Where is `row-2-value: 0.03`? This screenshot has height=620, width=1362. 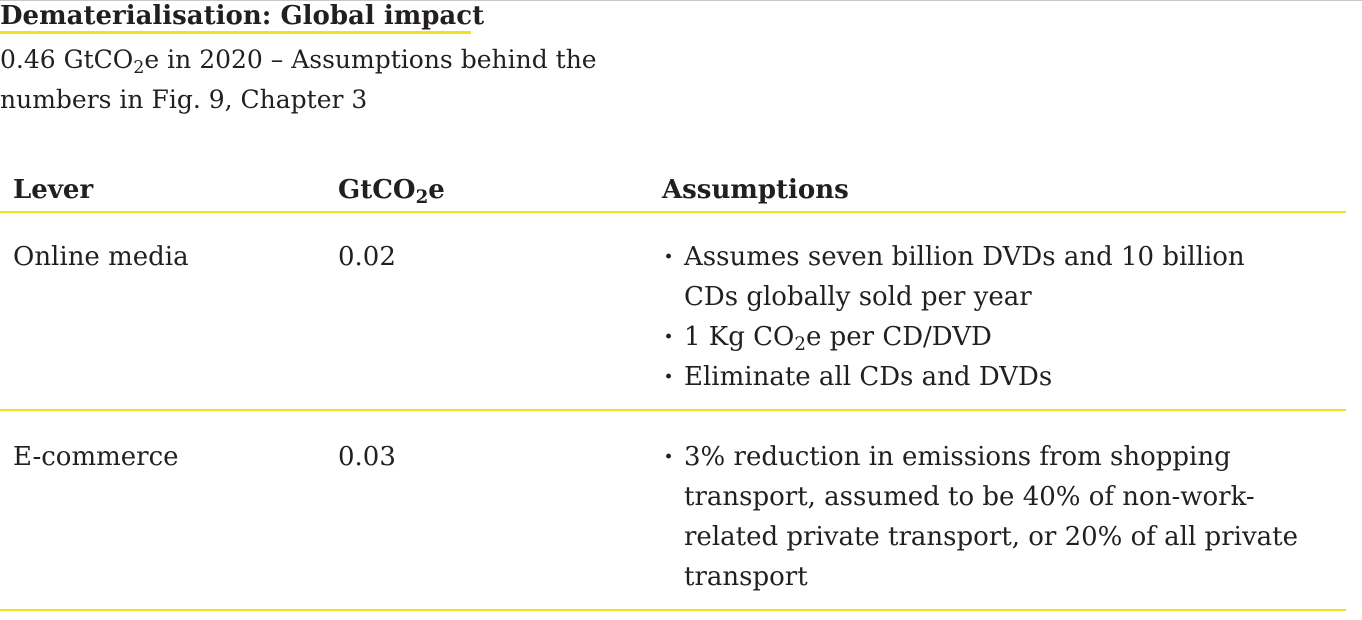
row-2-value: 0.03 is located at coordinates (367, 457).